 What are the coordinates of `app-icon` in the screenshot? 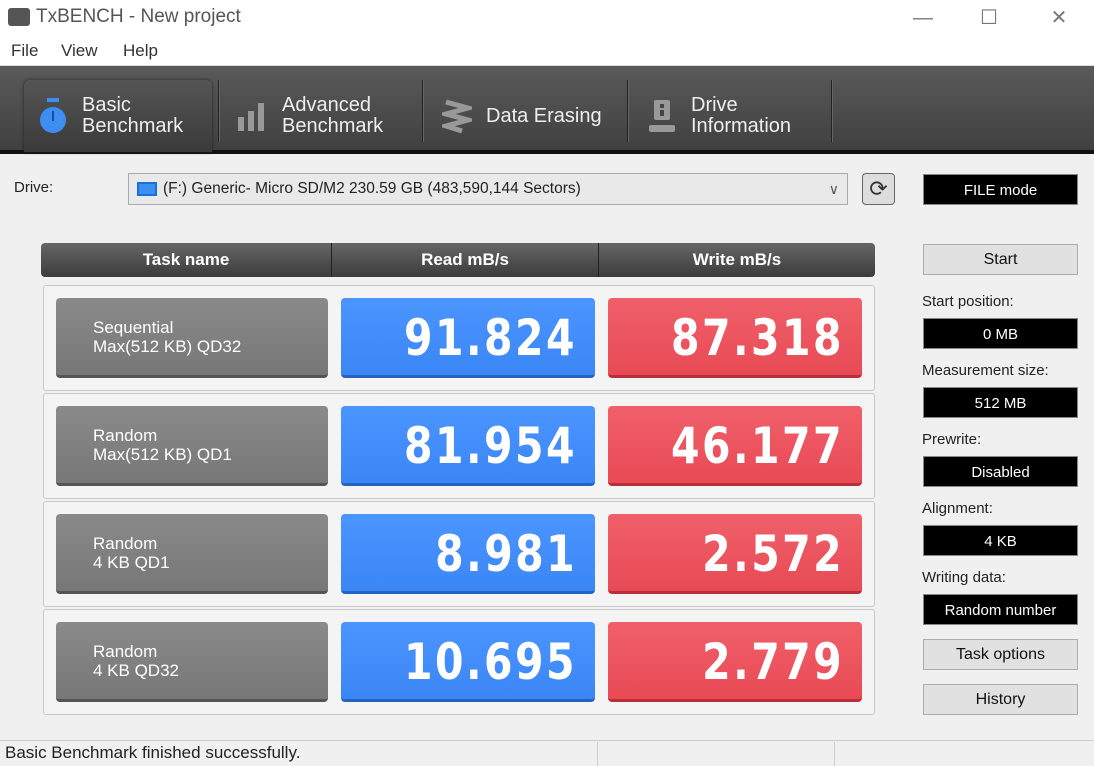 It's located at (19, 17).